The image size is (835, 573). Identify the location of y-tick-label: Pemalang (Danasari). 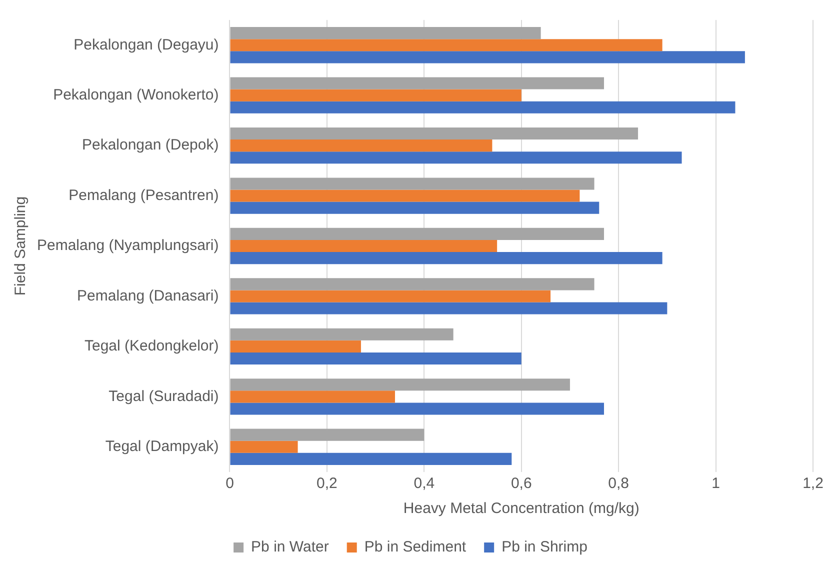
(148, 295).